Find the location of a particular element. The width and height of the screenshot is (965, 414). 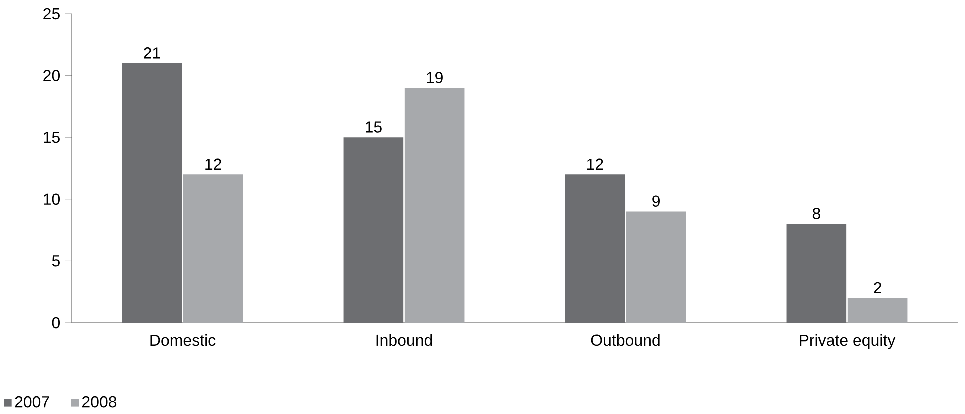

data-label: 15 is located at coordinates (374, 127).